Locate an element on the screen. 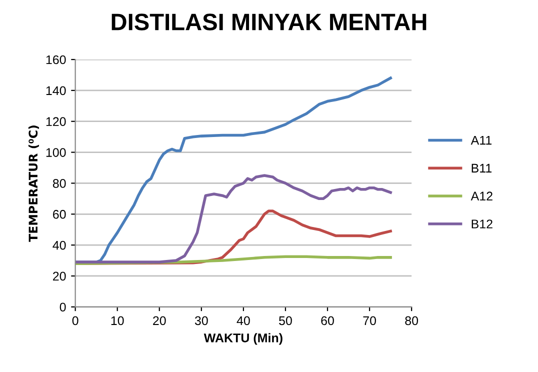 The height and width of the screenshot is (372, 538). y-tick-label: 80 is located at coordinates (59, 183).